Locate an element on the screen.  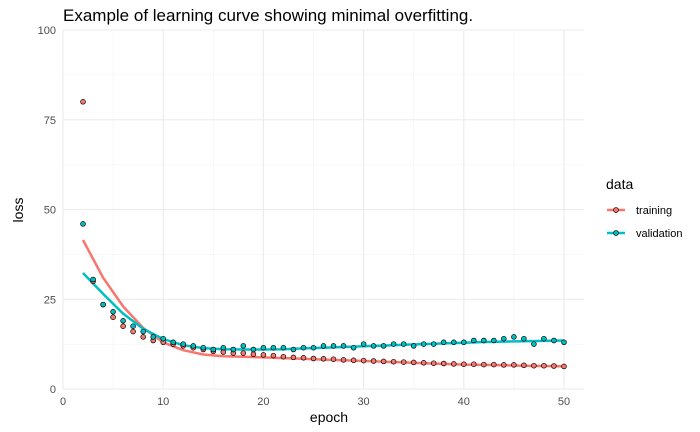
legend-key-point-validation is located at coordinates (616, 233).